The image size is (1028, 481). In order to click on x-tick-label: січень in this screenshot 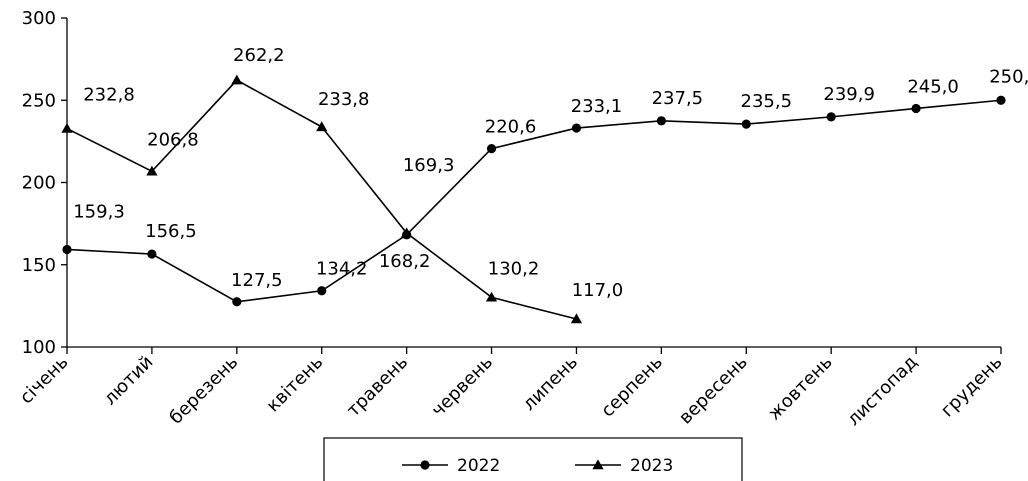, I will do `click(44, 380)`.